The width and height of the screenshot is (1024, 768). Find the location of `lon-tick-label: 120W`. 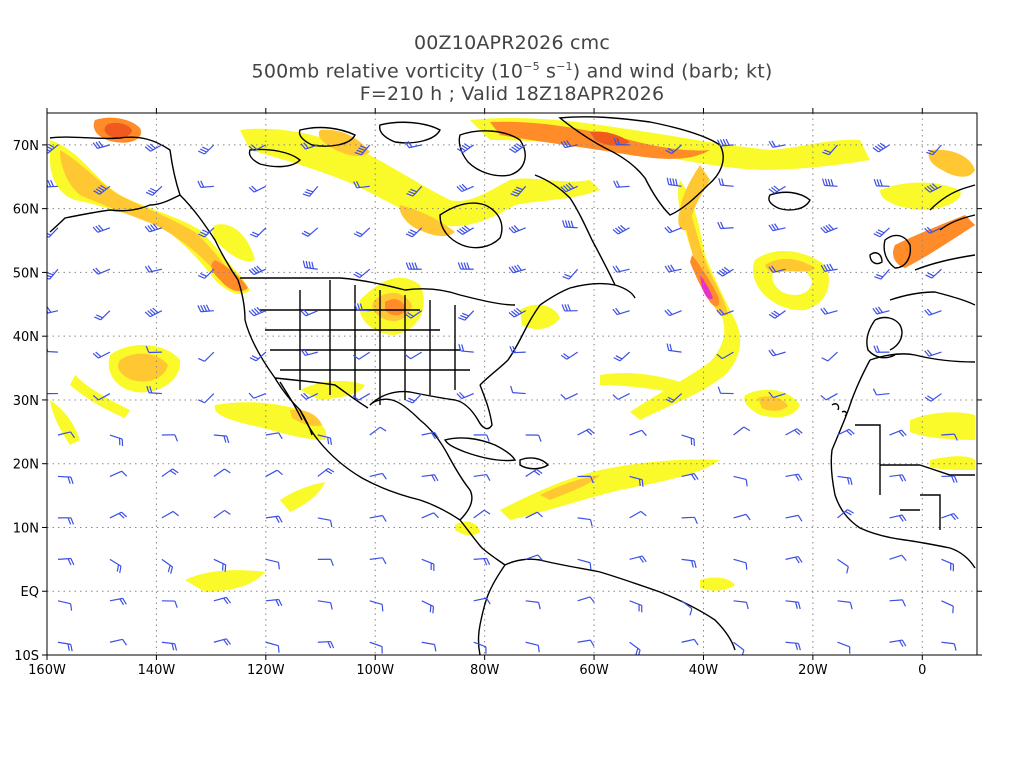

lon-tick-label: 120W is located at coordinates (266, 670).